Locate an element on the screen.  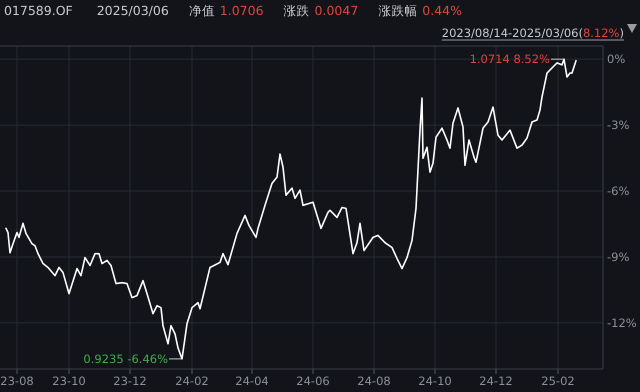
xtick: 24-04 is located at coordinates (252, 381).